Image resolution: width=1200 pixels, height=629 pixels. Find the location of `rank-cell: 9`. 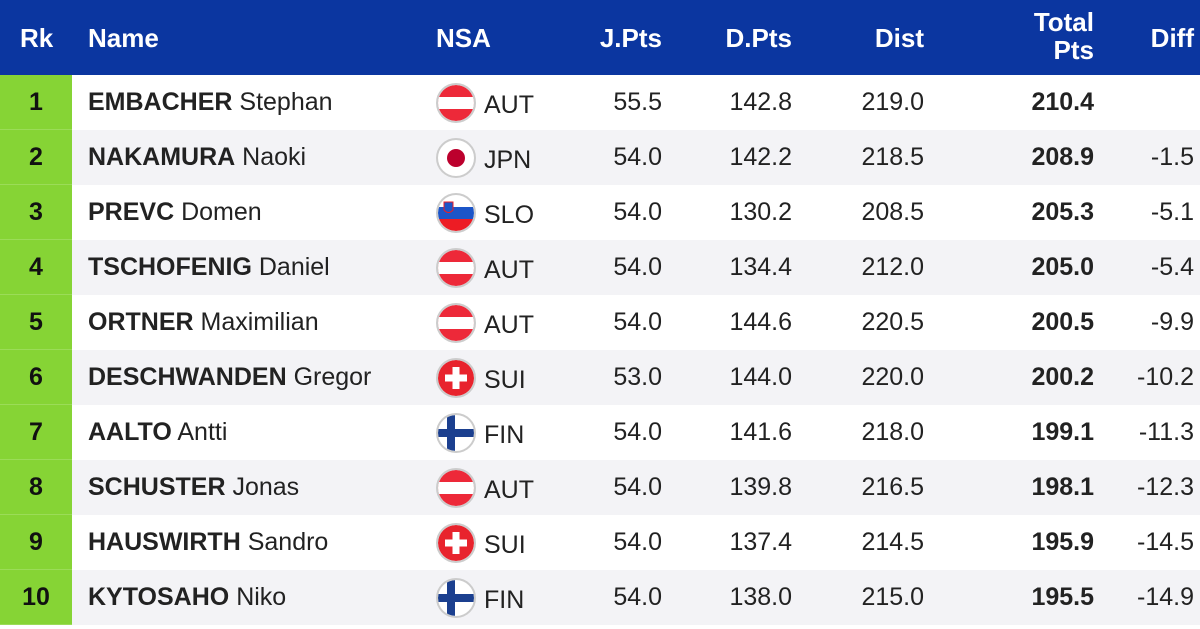

rank-cell: 9 is located at coordinates (36, 542).